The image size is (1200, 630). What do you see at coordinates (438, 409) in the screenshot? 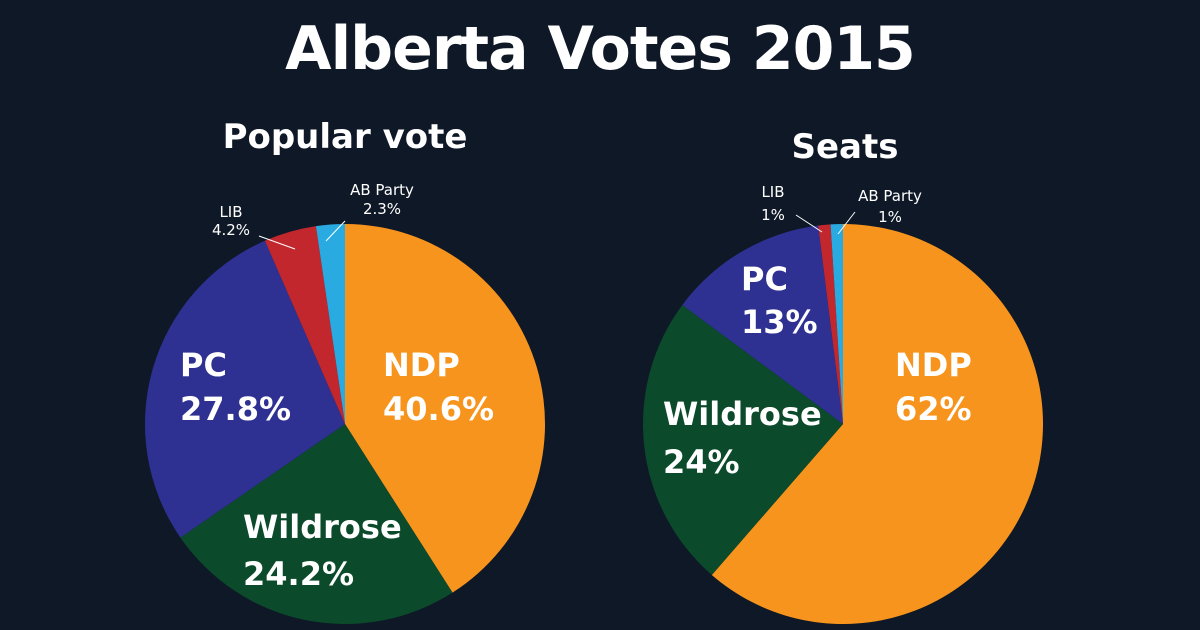
I see `popular-value-ndp: 40.6%` at bounding box center [438, 409].